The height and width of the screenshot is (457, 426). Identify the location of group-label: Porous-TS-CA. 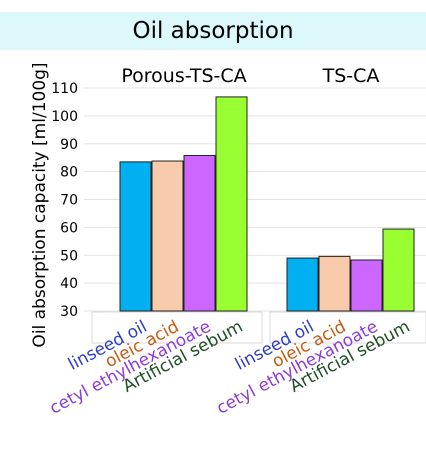
(183, 76).